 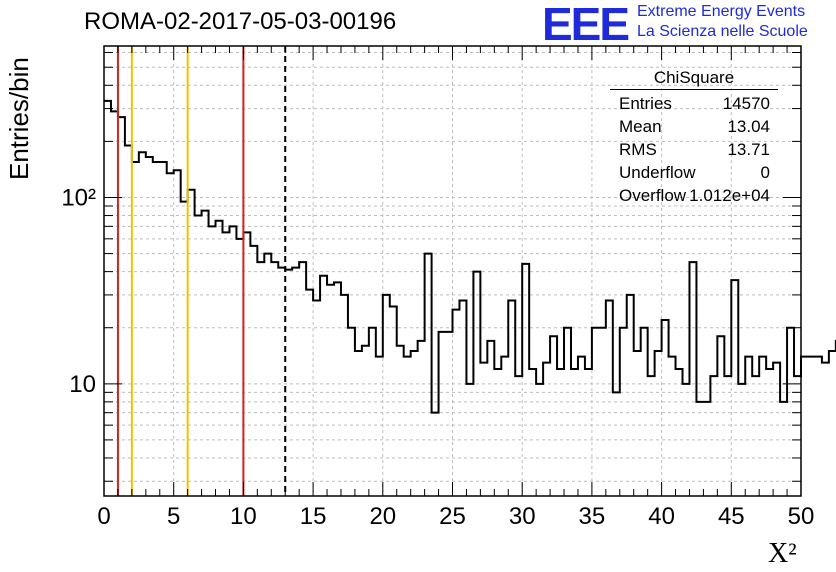 I want to click on stats-value: 14570, so click(x=746, y=103).